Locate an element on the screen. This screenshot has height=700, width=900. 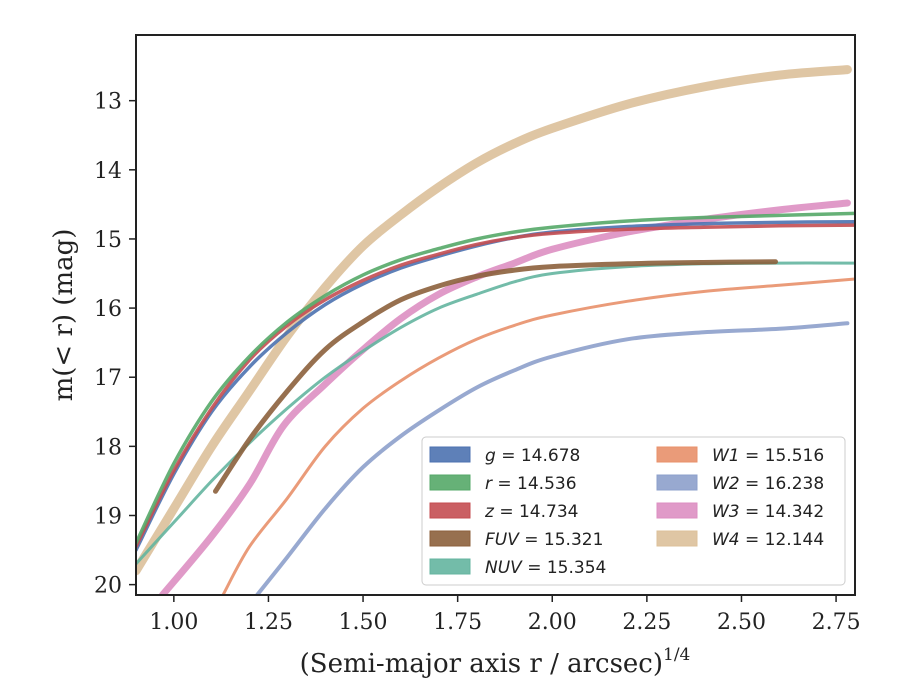
legend-label-w1: W1 = 15.516 is located at coordinates (768, 456).